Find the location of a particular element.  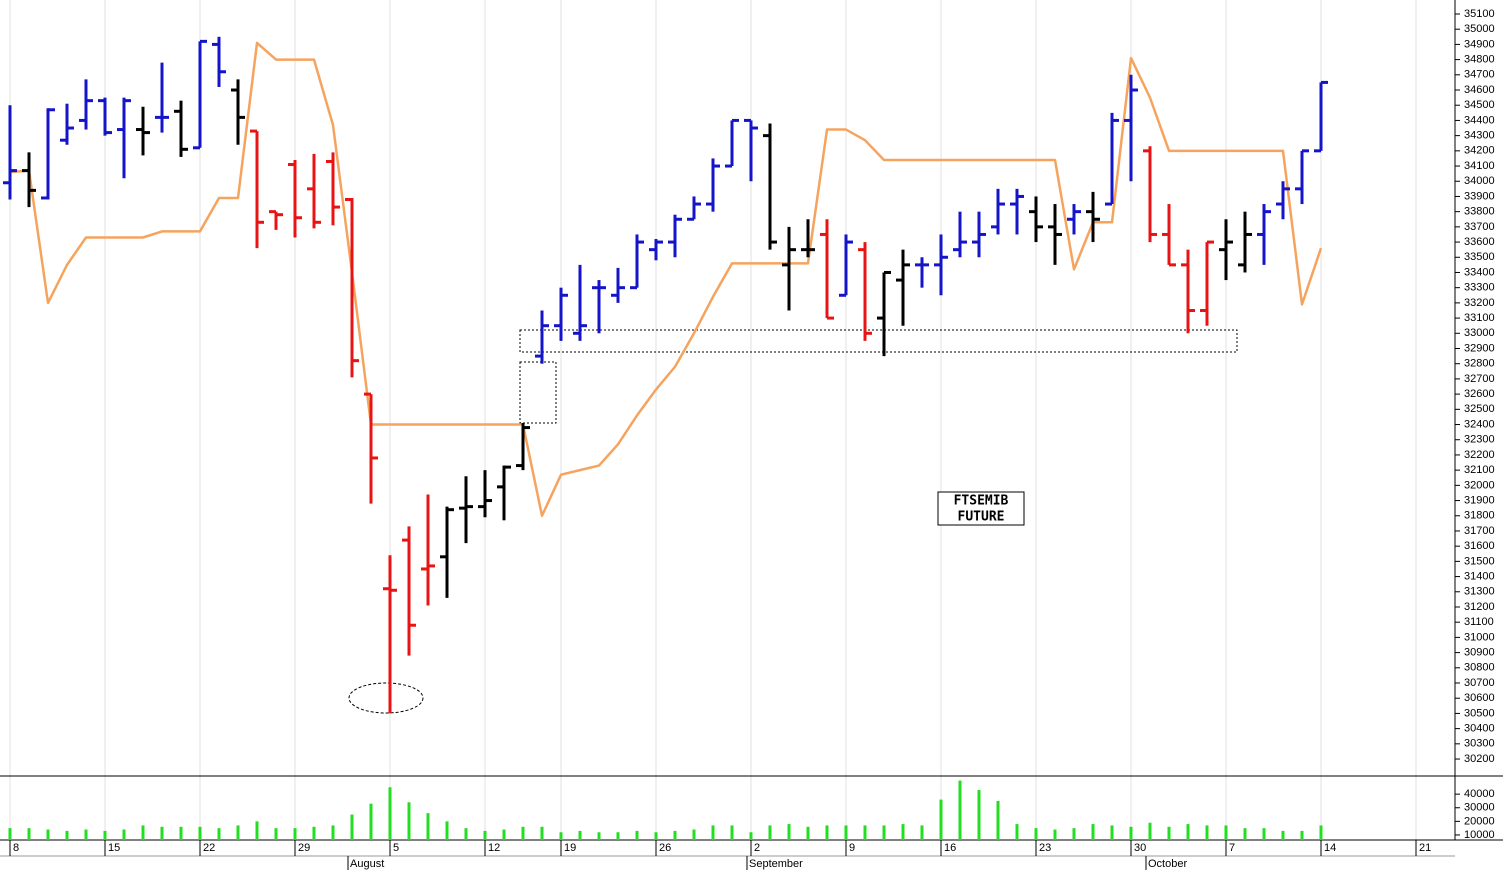

y-tick-label: 34400 is located at coordinates (1479, 120).